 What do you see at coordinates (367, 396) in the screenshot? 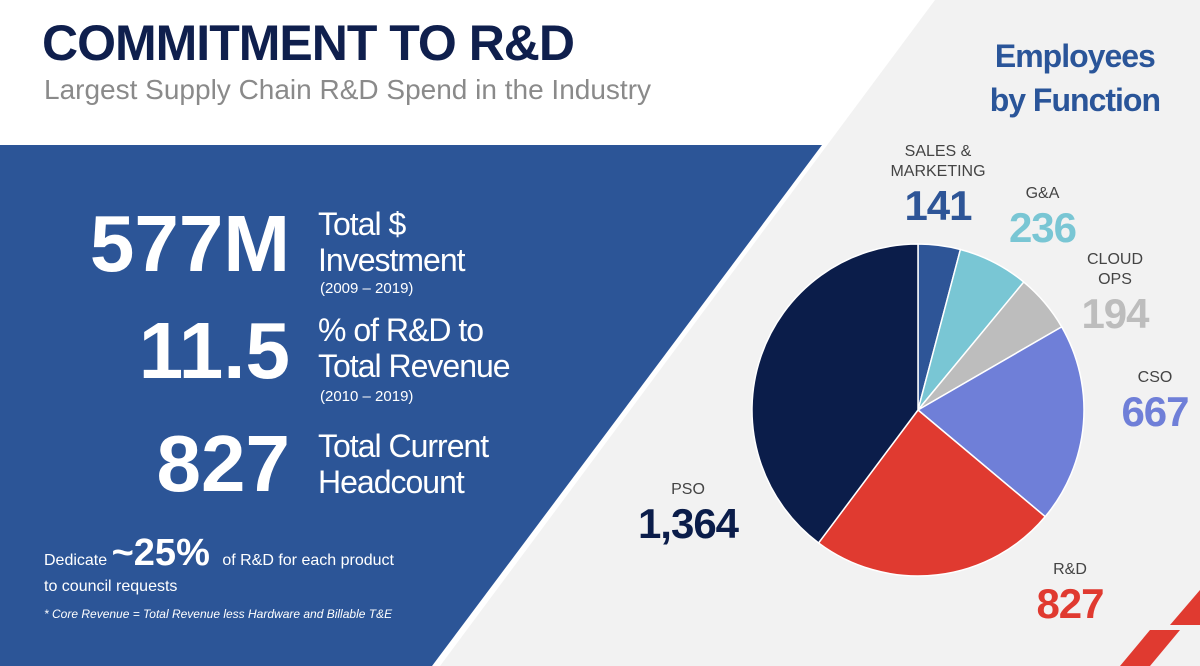
I see `stat-note-rd-percent: (2010 – 2019)` at bounding box center [367, 396].